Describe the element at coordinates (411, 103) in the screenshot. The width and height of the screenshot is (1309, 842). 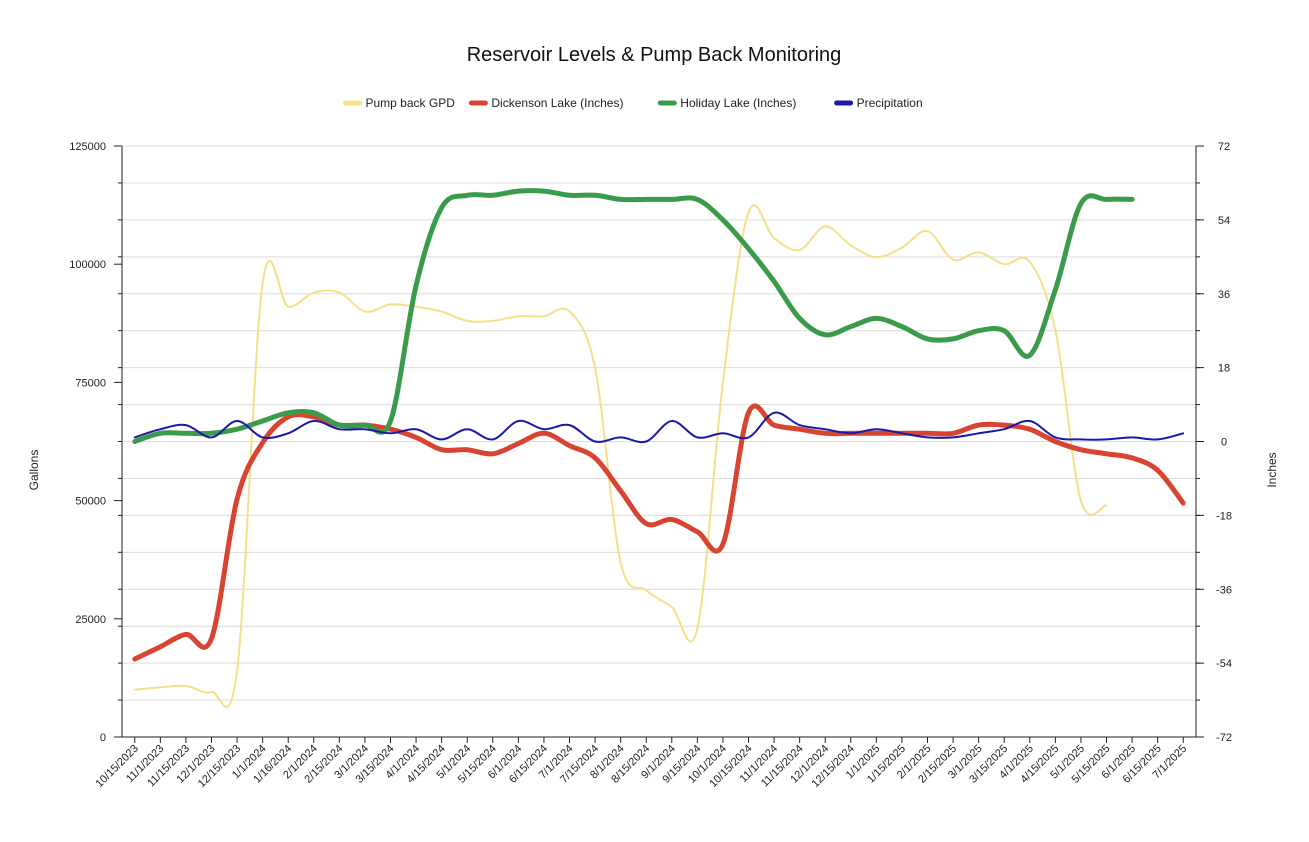
I see `legend-label: Pump back GPD` at that location.